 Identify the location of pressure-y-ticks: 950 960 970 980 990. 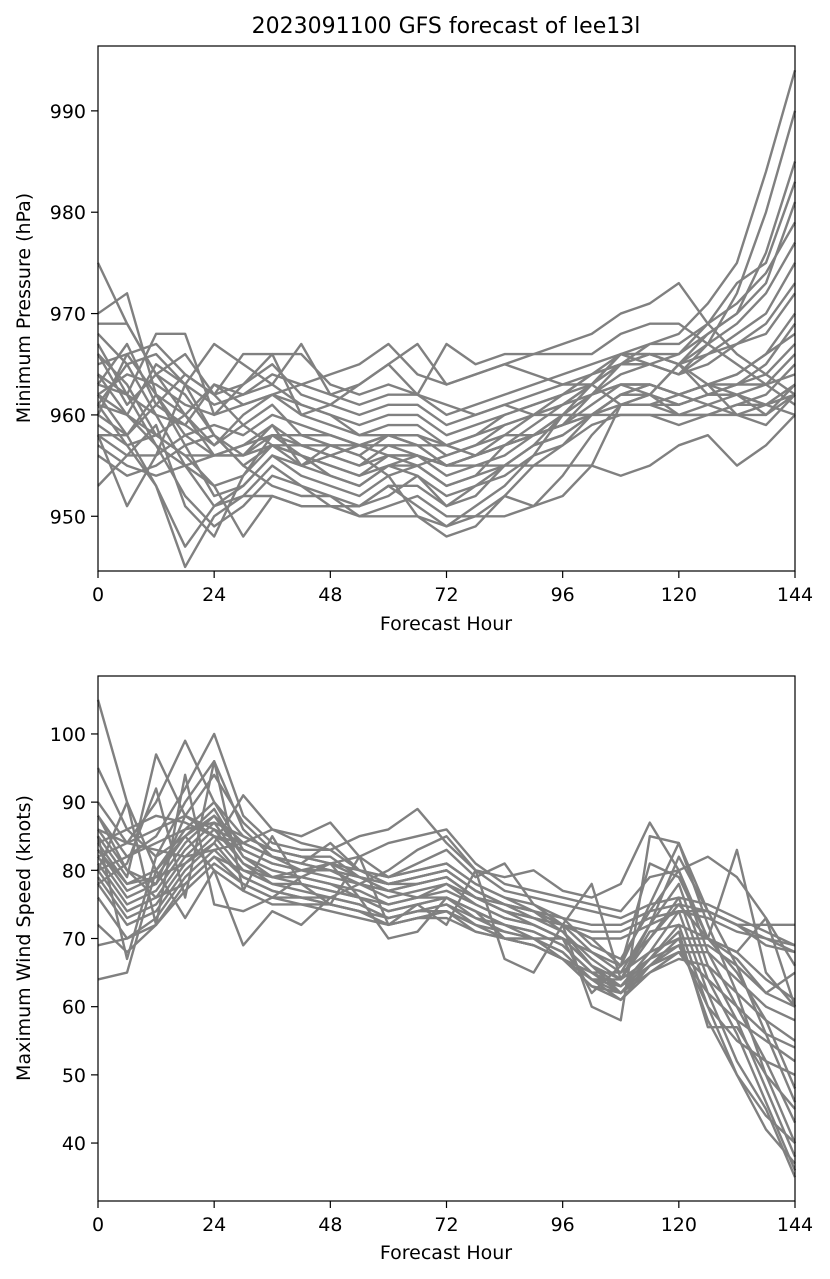
(74, 314).